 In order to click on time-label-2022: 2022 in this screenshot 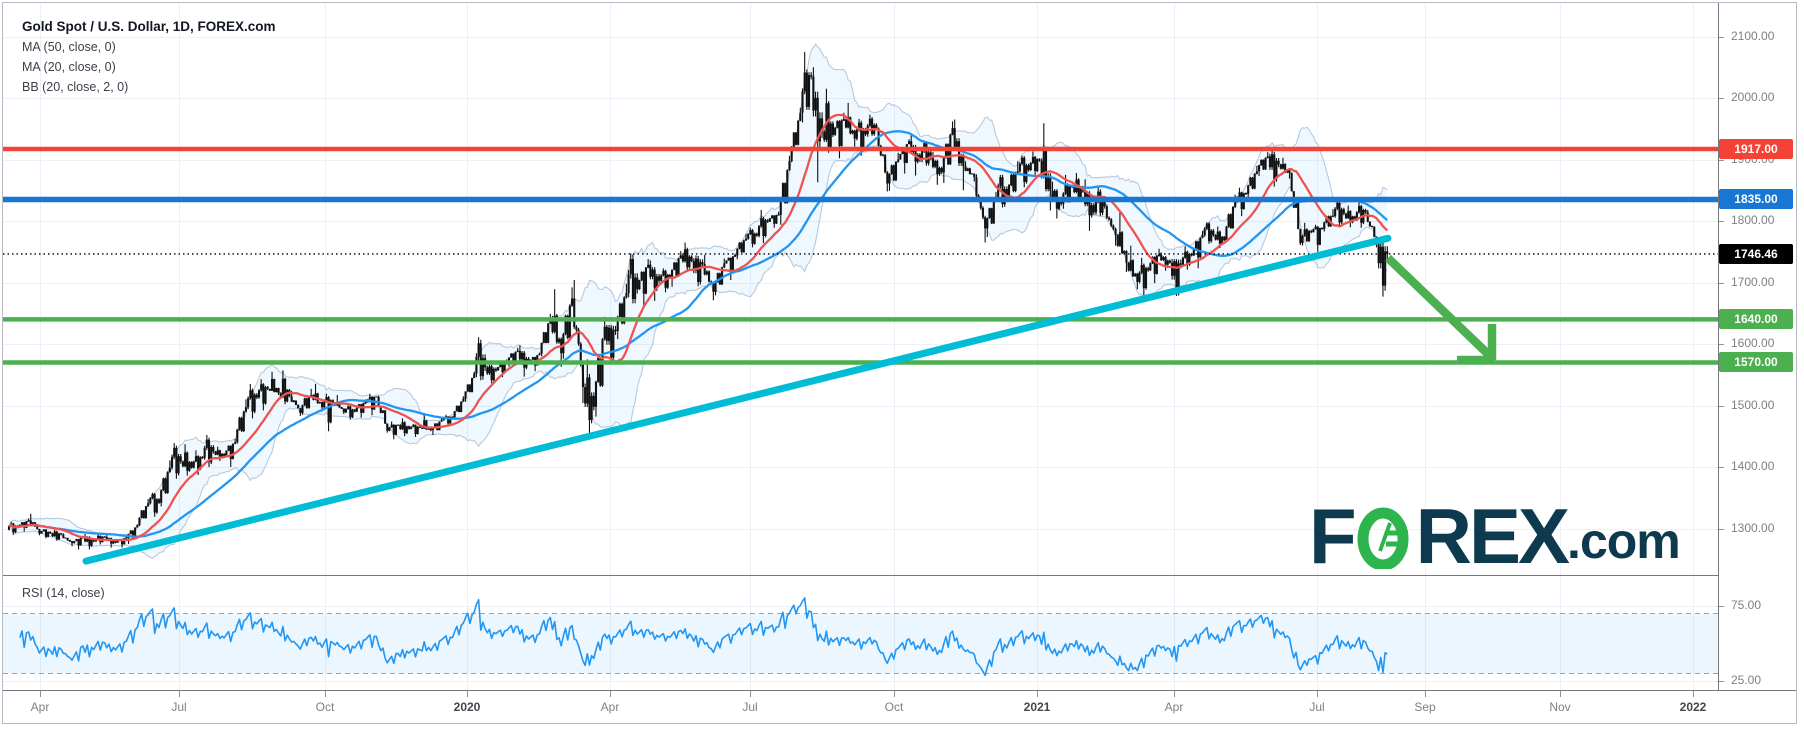, I will do `click(1693, 707)`.